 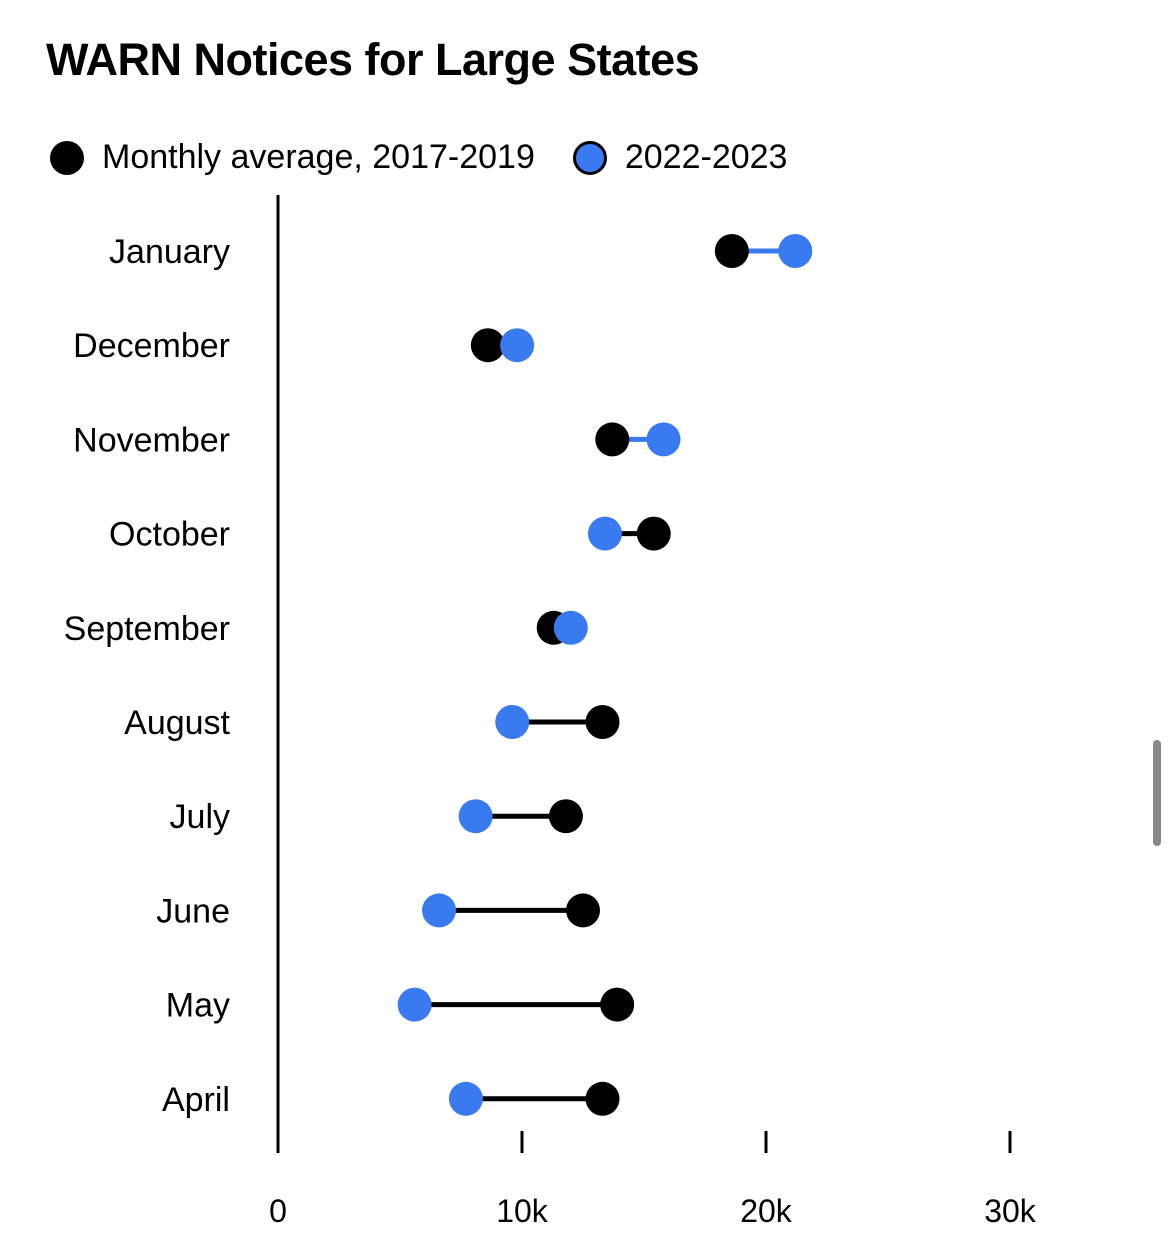 I want to click on dot-recent-january, so click(x=795, y=251).